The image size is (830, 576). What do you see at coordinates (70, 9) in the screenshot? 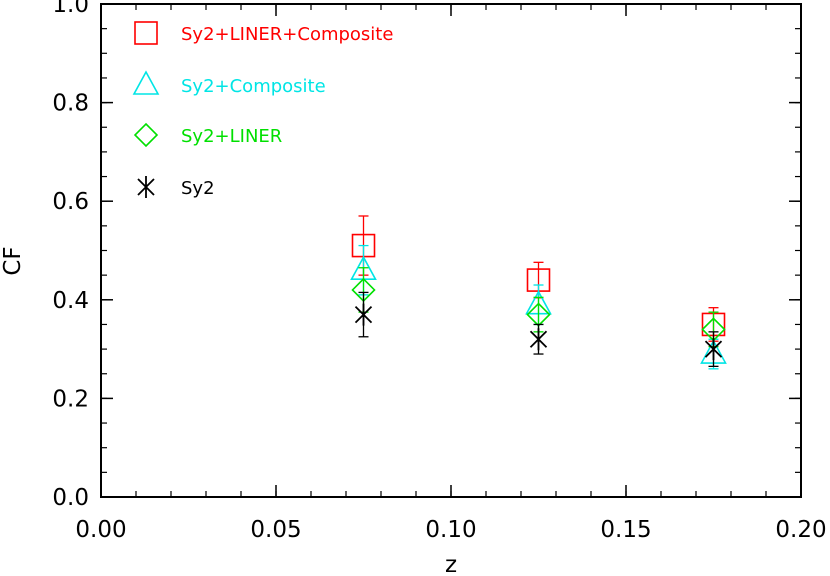
I see `y-tick-label: 1.0` at bounding box center [70, 9].